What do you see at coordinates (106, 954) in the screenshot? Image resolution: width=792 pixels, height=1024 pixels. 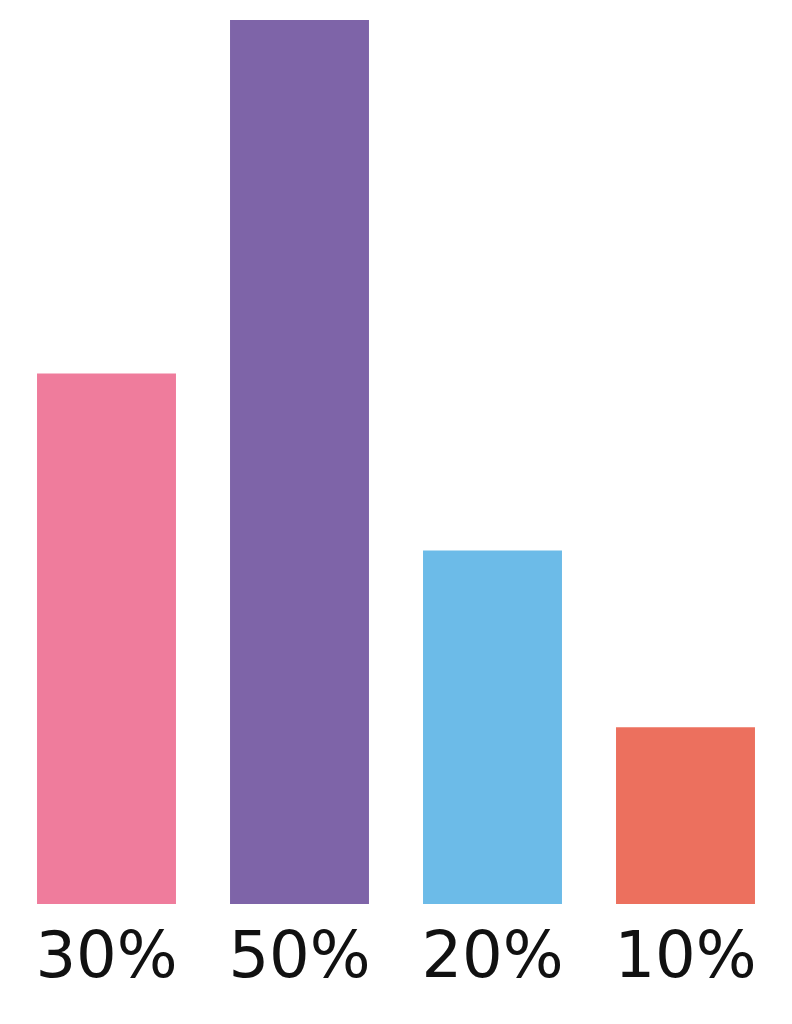 I see `data-label: 30%` at bounding box center [106, 954].